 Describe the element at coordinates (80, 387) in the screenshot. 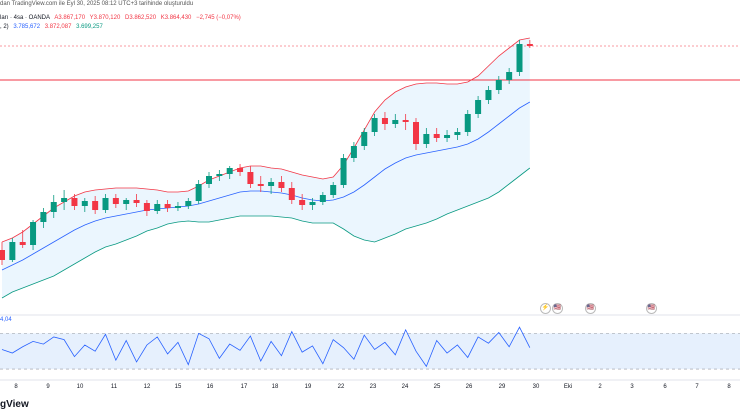

I see `time-axis-tick-label: 10` at that location.